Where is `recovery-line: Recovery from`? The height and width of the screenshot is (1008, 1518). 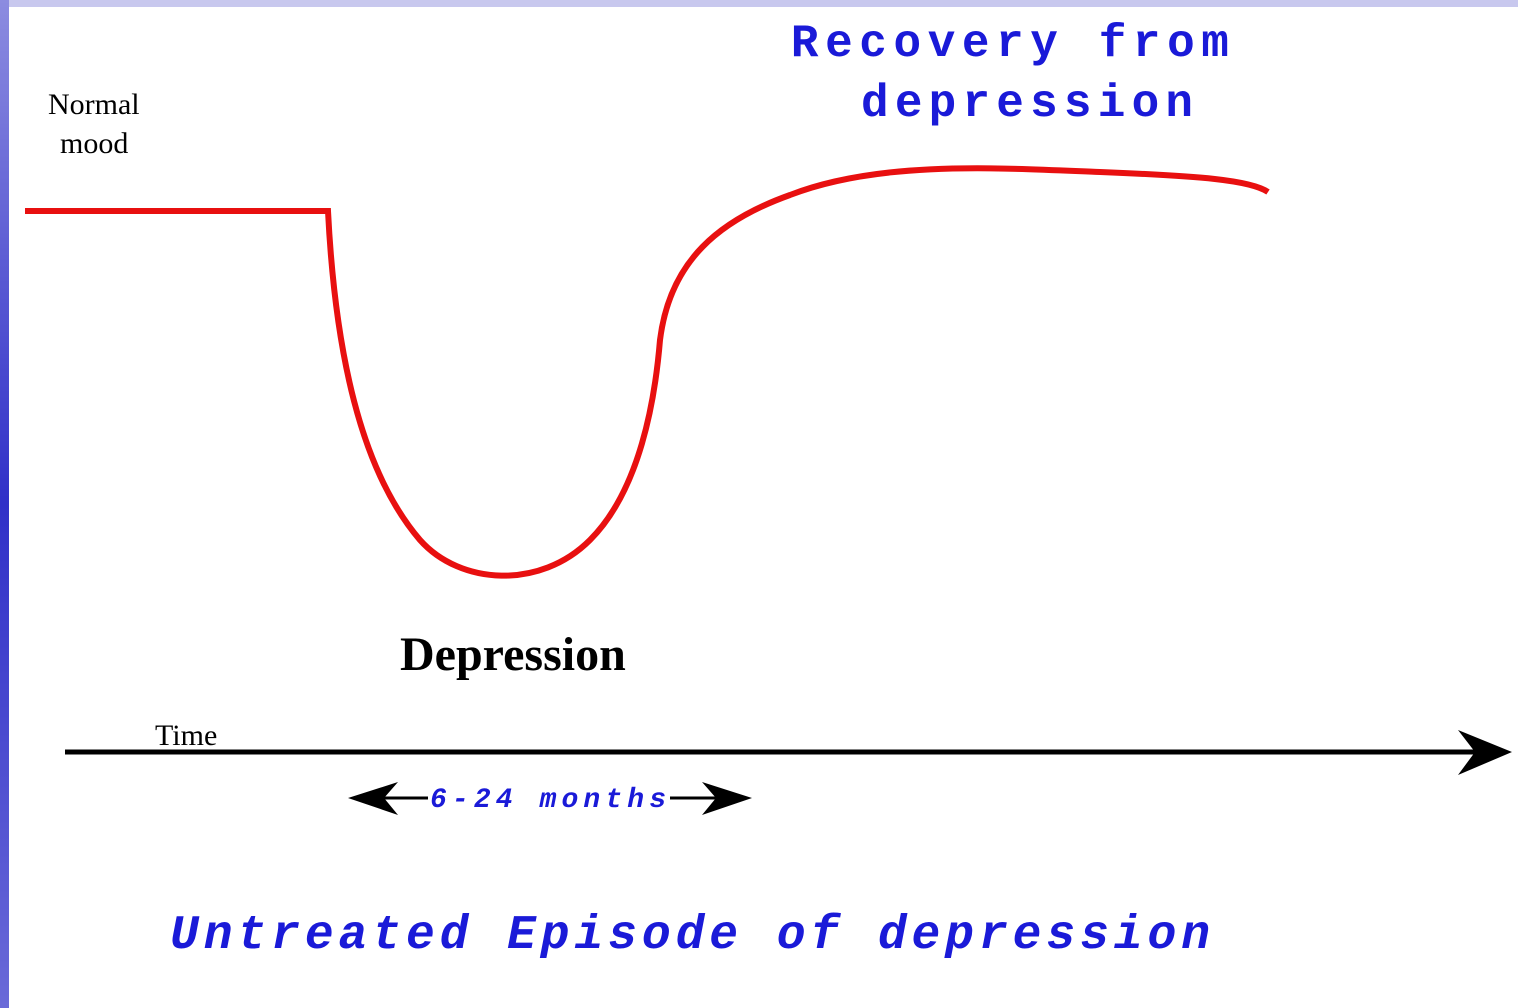
recovery-line: Recovery from is located at coordinates (1010, 44).